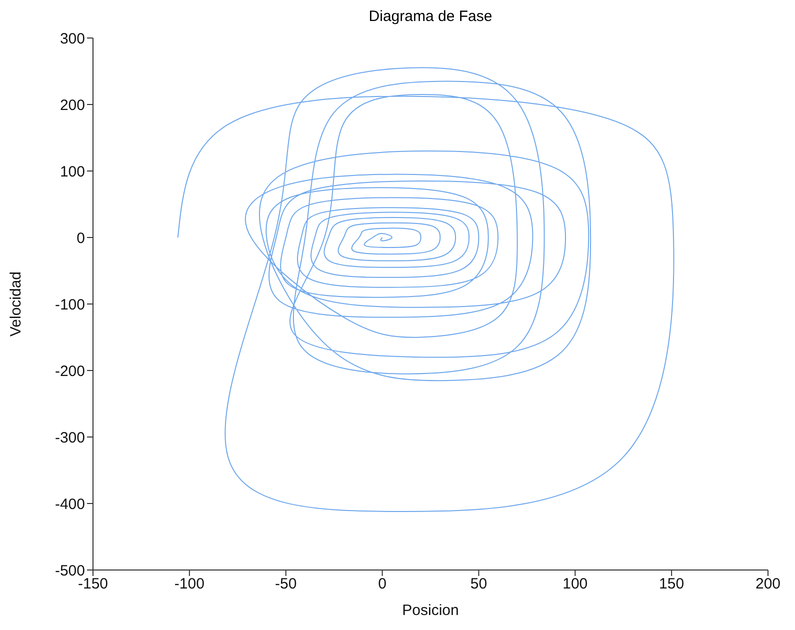 Image resolution: width=795 pixels, height=630 pixels. Describe the element at coordinates (15, 304) in the screenshot. I see `y-axis-title: Velocidad` at that location.